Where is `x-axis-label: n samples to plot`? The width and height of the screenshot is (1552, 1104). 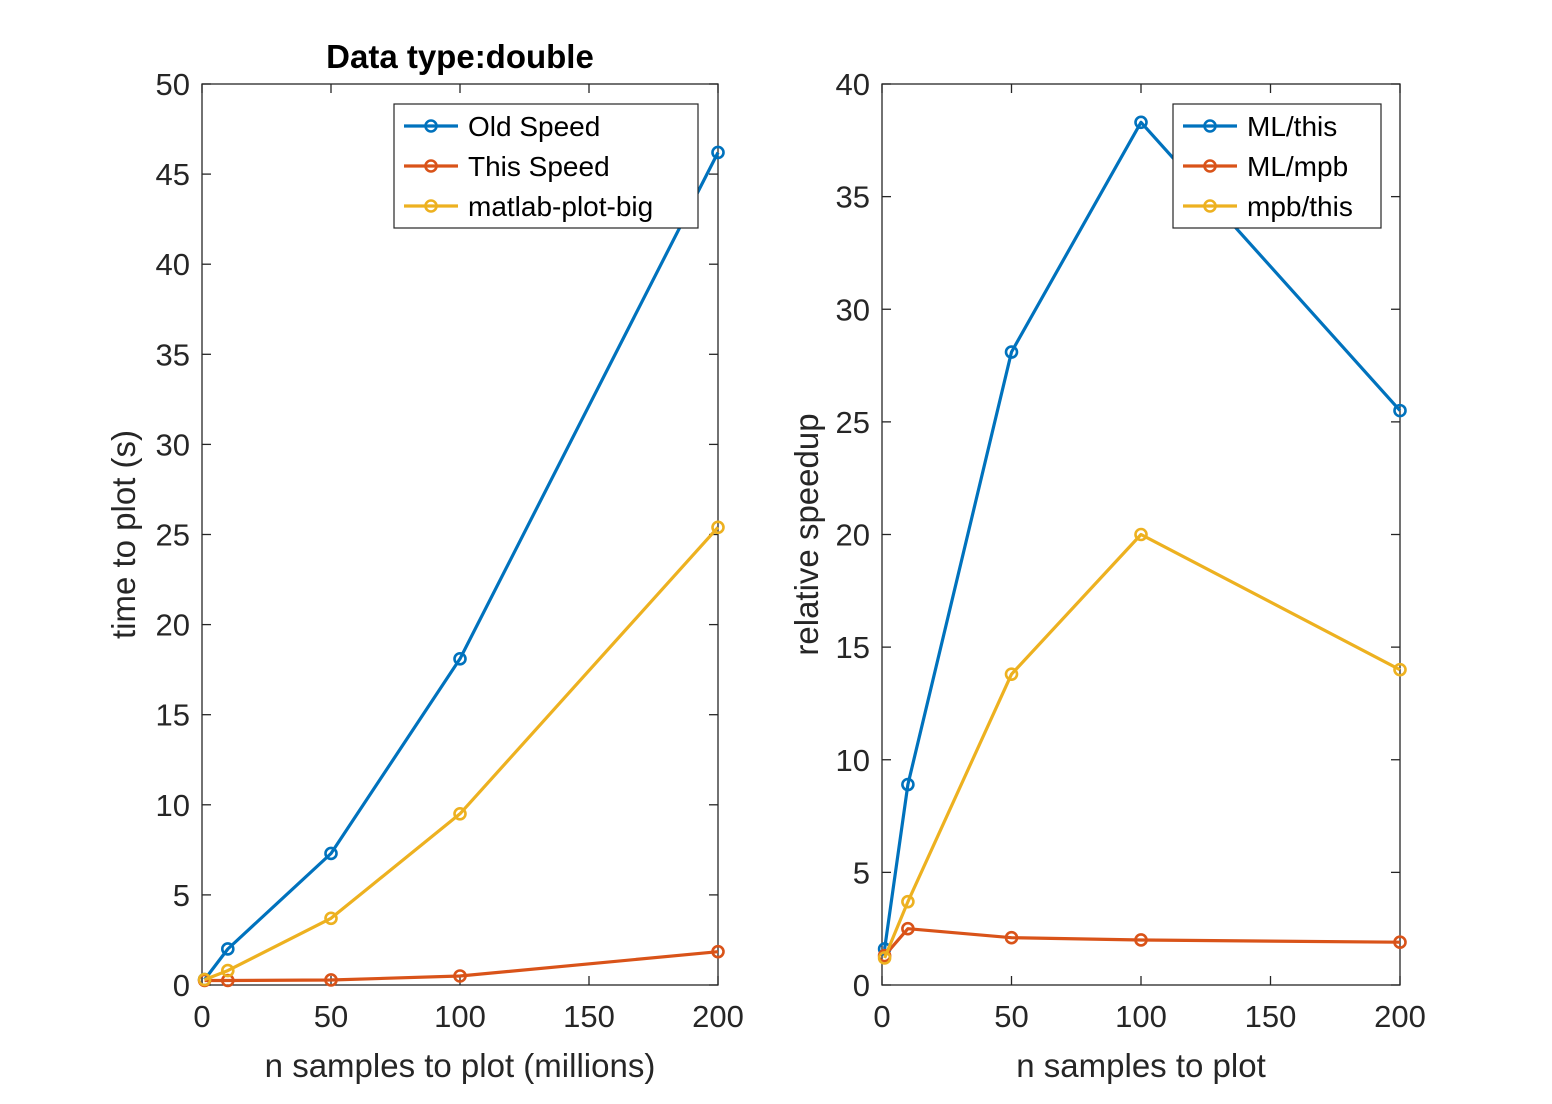
x-axis-label: n samples to plot is located at coordinates (1140, 1065).